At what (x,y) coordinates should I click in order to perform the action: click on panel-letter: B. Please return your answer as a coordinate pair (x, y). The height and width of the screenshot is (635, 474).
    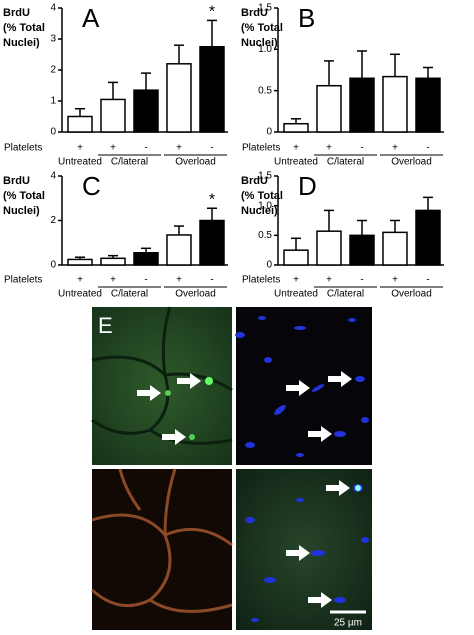
    Looking at the image, I should click on (306, 18).